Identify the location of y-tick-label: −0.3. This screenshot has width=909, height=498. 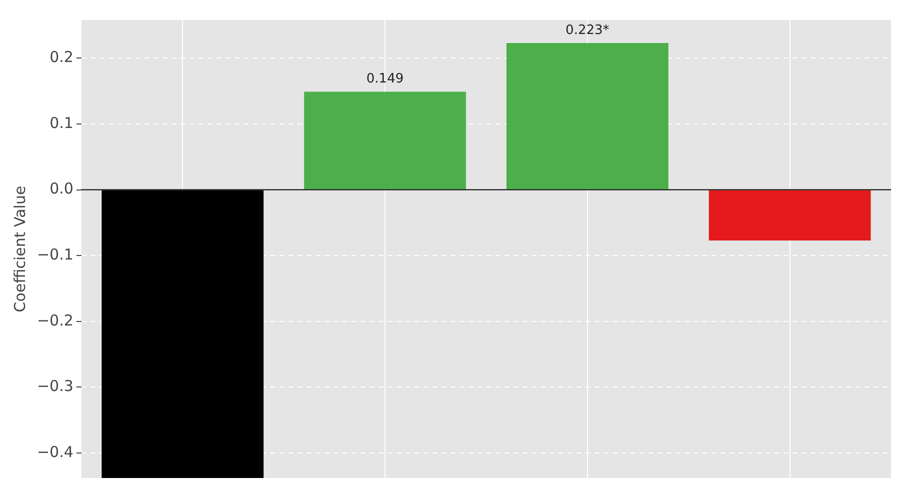
(55, 386).